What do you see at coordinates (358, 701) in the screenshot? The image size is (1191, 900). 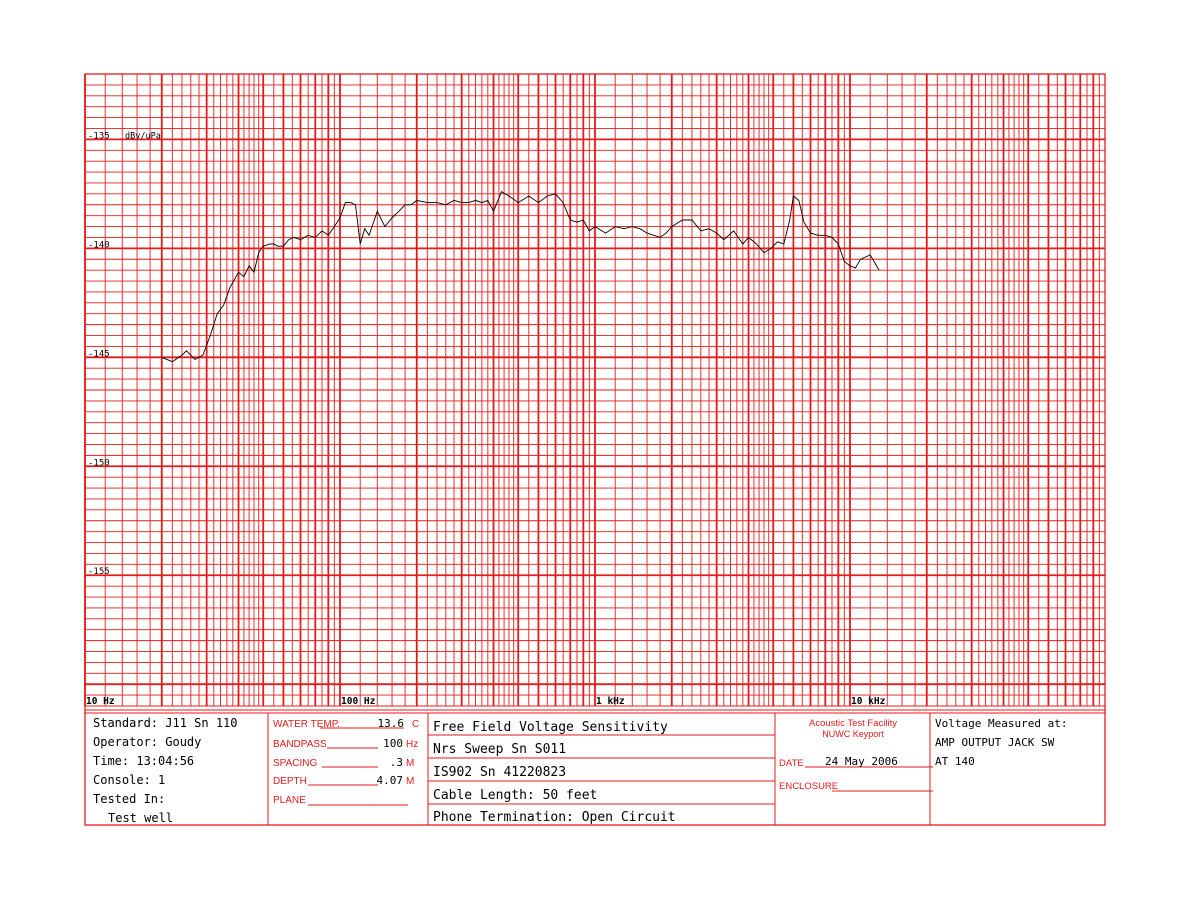 I see `x-tick-label: 100 Hz` at bounding box center [358, 701].